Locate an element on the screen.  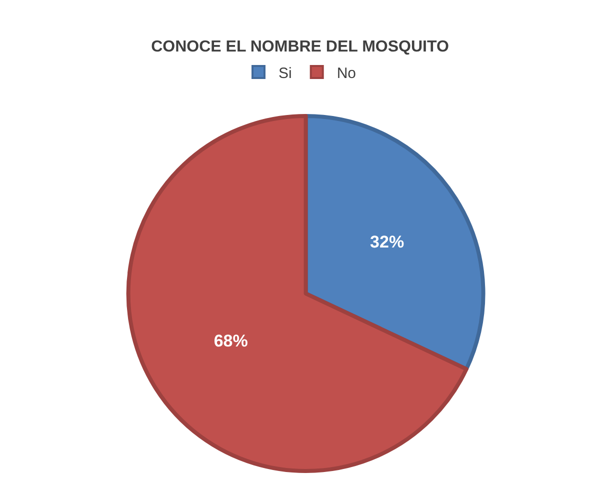
data-label: 32% is located at coordinates (387, 242).